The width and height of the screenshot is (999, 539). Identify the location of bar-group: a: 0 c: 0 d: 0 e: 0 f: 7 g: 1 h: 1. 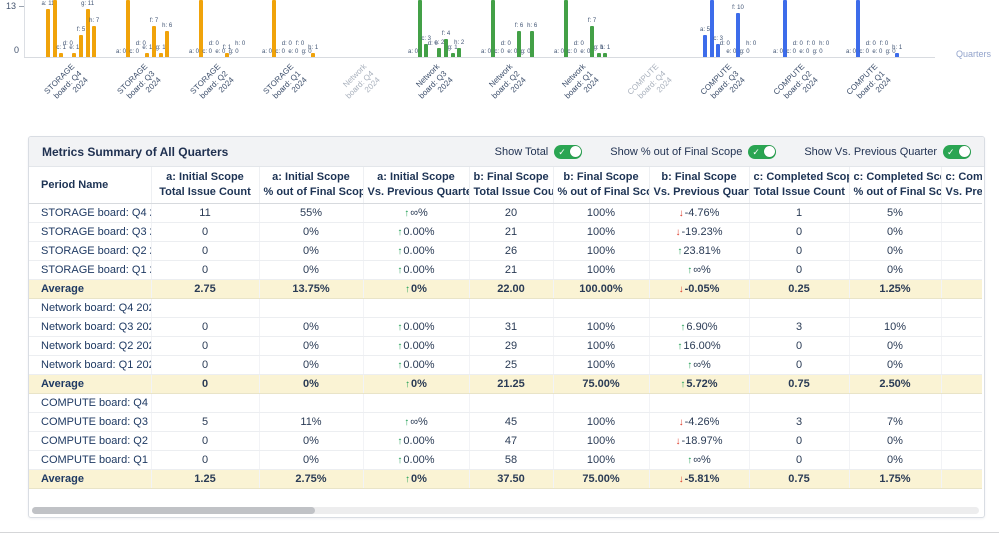
(582, 28).